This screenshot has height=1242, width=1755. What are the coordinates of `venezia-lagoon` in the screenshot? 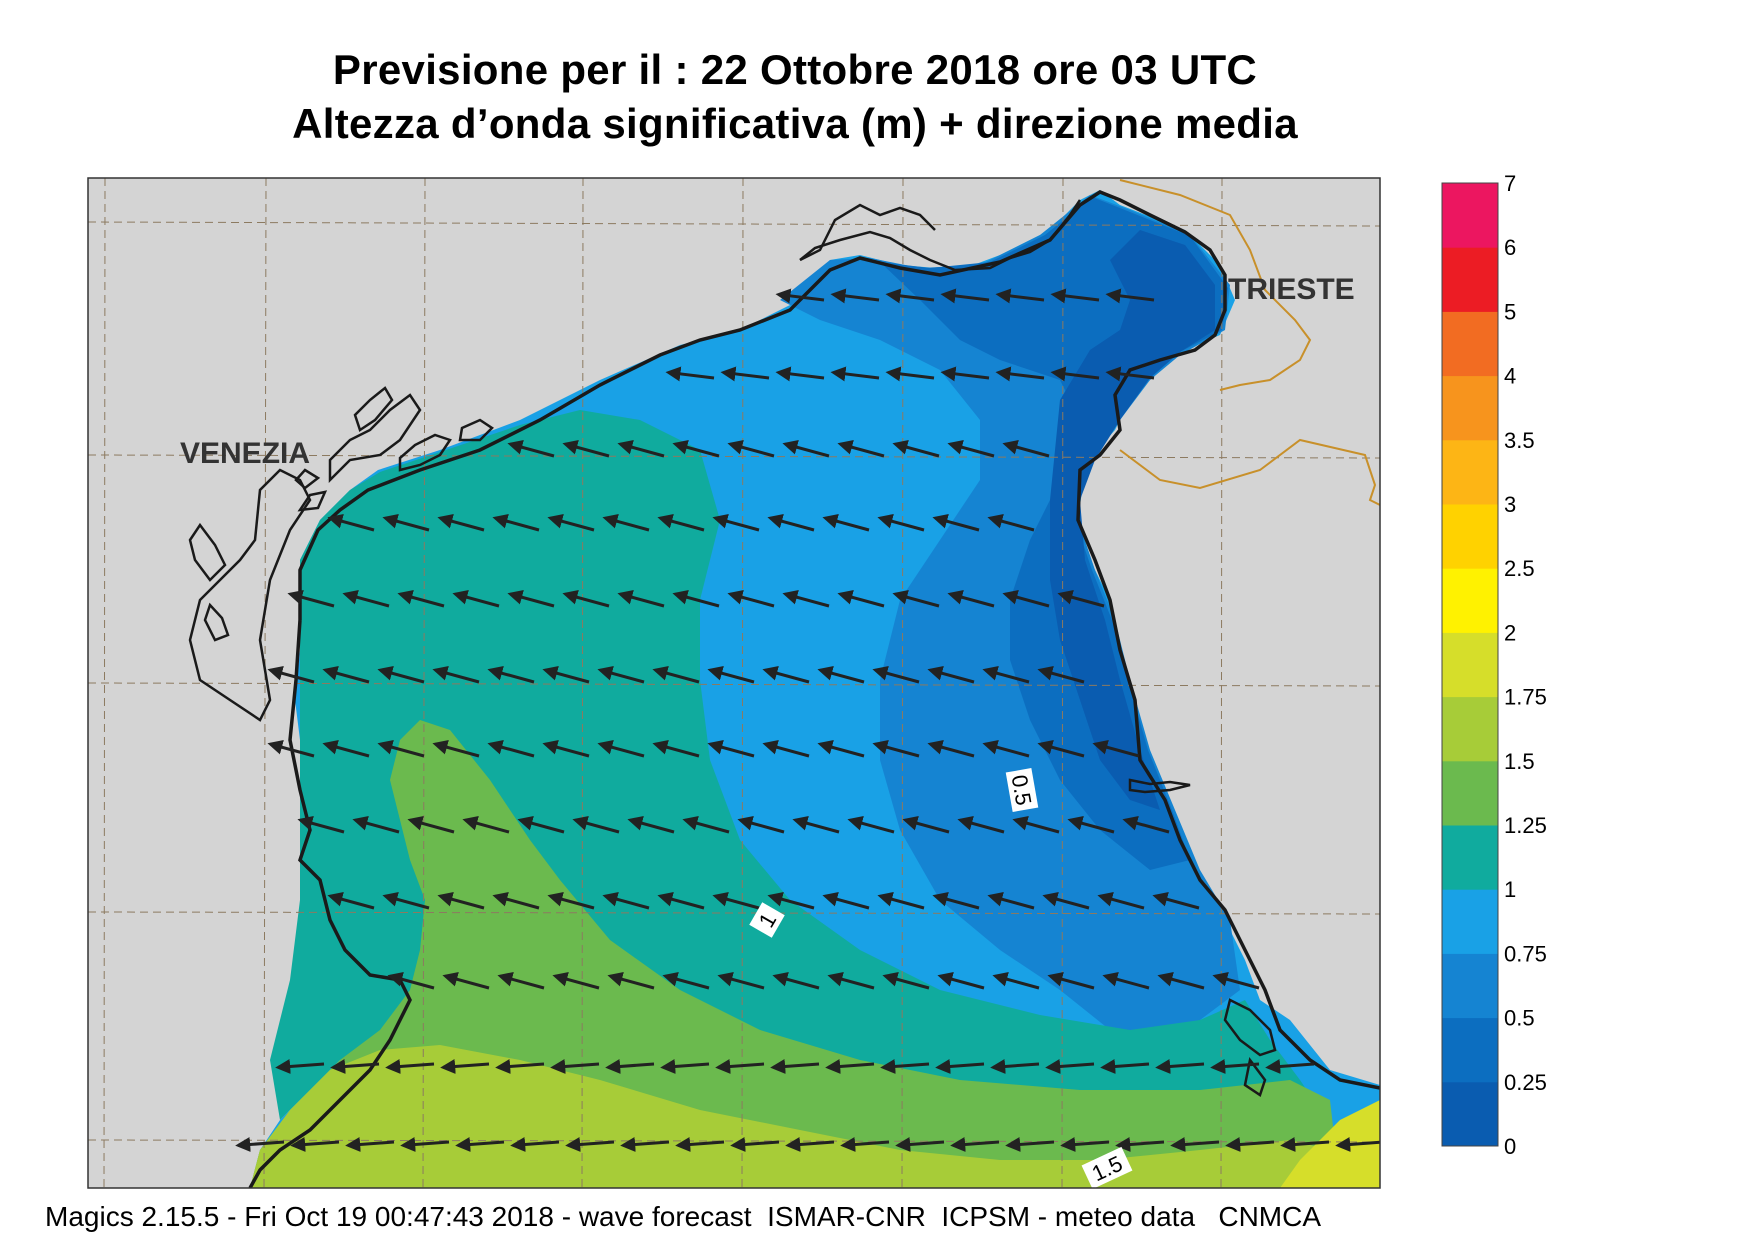 It's located at (341, 554).